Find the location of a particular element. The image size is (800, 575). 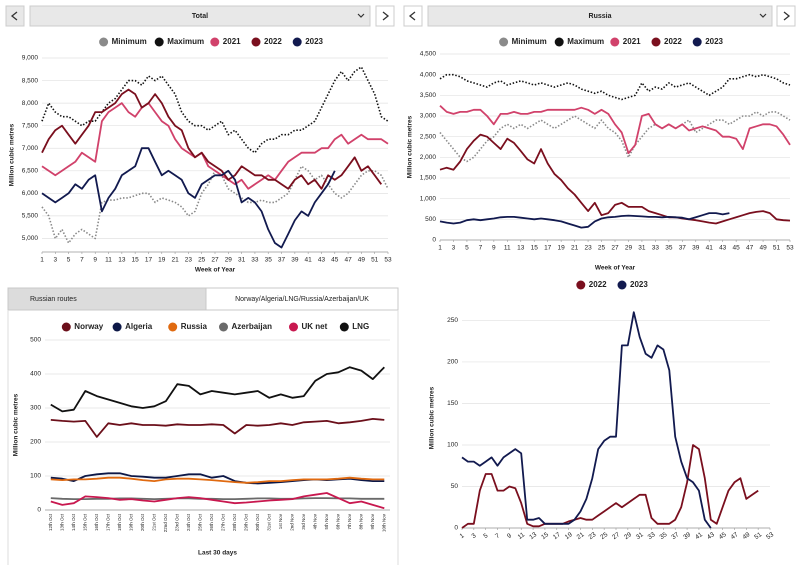

legend-label: Algeria is located at coordinates (139, 326).